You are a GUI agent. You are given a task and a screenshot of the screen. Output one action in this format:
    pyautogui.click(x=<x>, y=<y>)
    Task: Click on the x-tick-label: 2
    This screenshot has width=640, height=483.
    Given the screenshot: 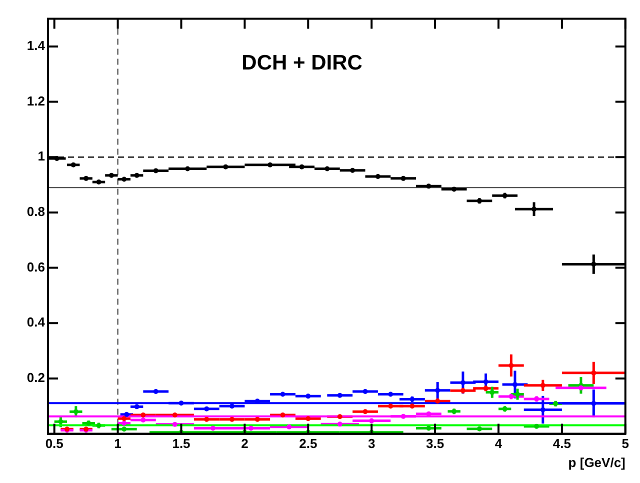 What is the action you would take?
    pyautogui.click(x=244, y=444)
    